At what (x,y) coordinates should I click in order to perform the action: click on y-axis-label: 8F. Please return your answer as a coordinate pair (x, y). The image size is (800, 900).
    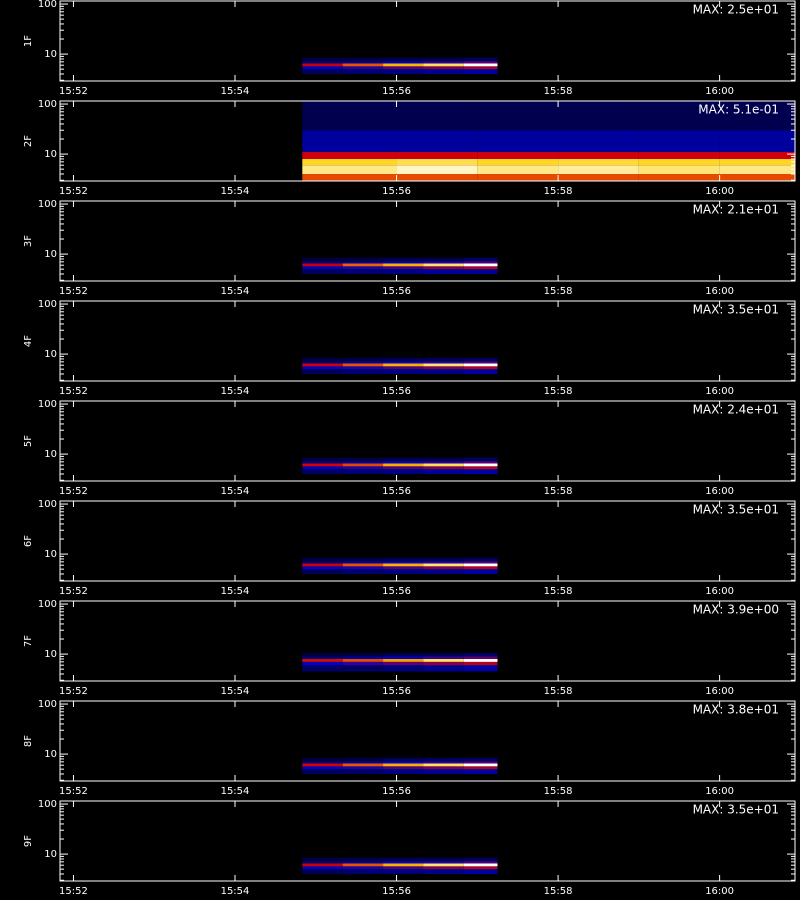
    Looking at the image, I should click on (28, 741).